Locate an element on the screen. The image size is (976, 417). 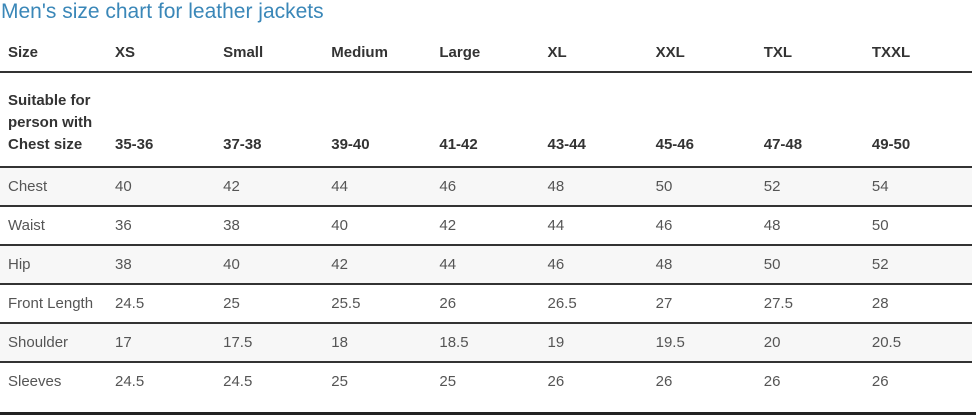
table-cell: 18 is located at coordinates (377, 343).